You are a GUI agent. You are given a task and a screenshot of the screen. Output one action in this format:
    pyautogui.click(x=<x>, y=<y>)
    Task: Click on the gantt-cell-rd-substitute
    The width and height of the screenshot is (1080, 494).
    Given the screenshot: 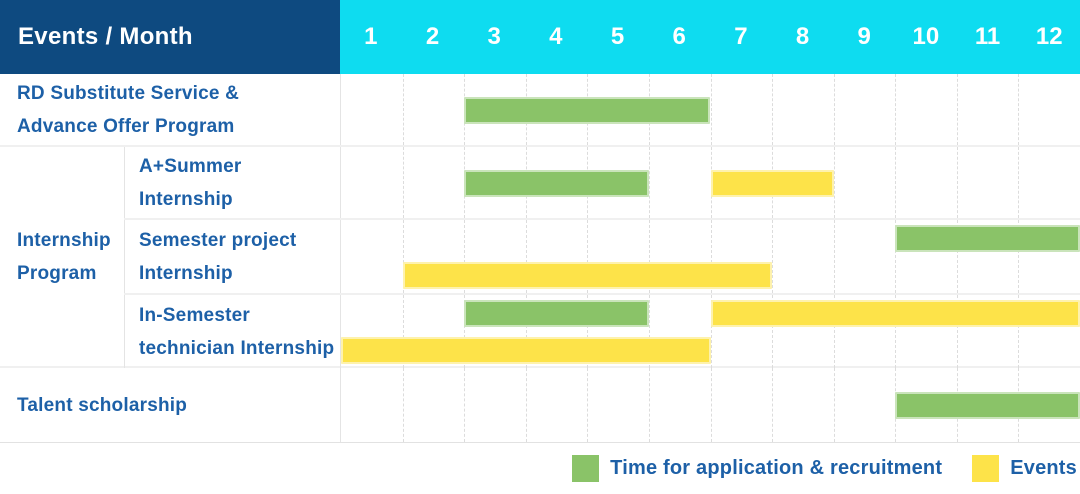 What is the action you would take?
    pyautogui.click(x=710, y=109)
    